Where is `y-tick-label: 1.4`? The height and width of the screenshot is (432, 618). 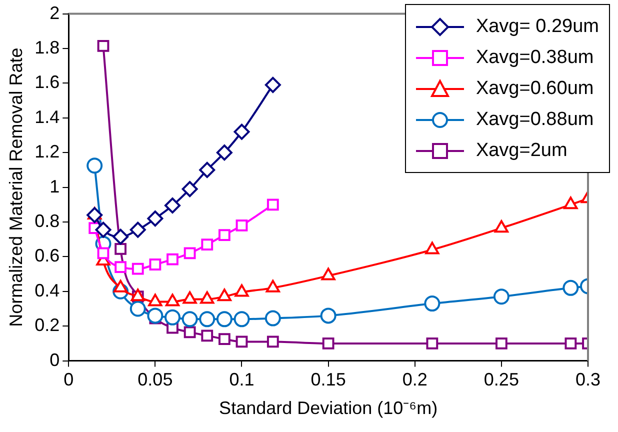 y-tick-label: 1.4 is located at coordinates (47, 116).